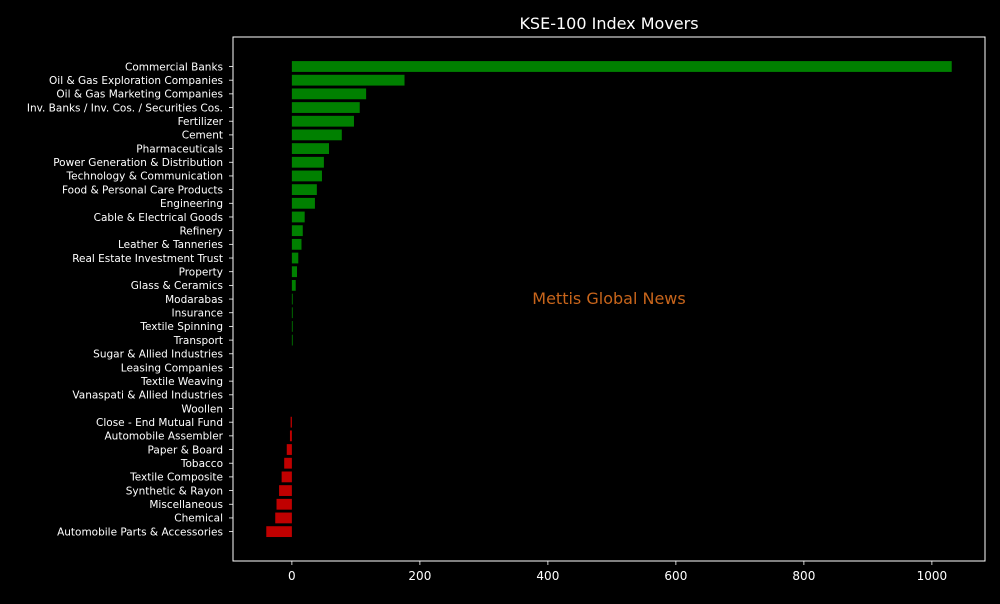 This screenshot has width=1000, height=604. Describe the element at coordinates (158, 355) in the screenshot. I see `y-tick-label: Sugar & Allied Industries` at that location.